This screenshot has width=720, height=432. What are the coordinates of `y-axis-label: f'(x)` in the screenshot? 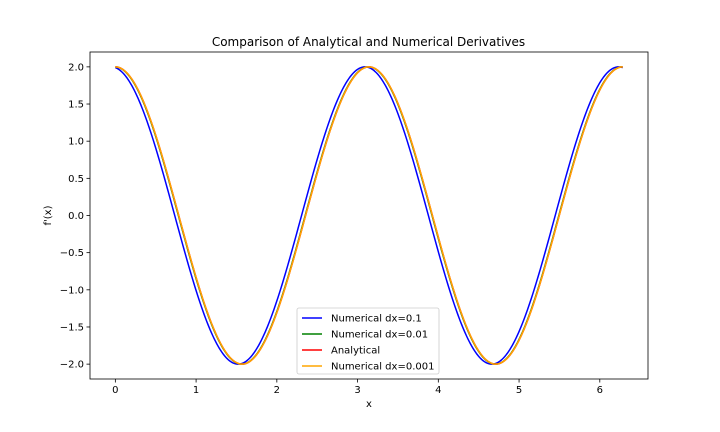 It's located at (48, 215).